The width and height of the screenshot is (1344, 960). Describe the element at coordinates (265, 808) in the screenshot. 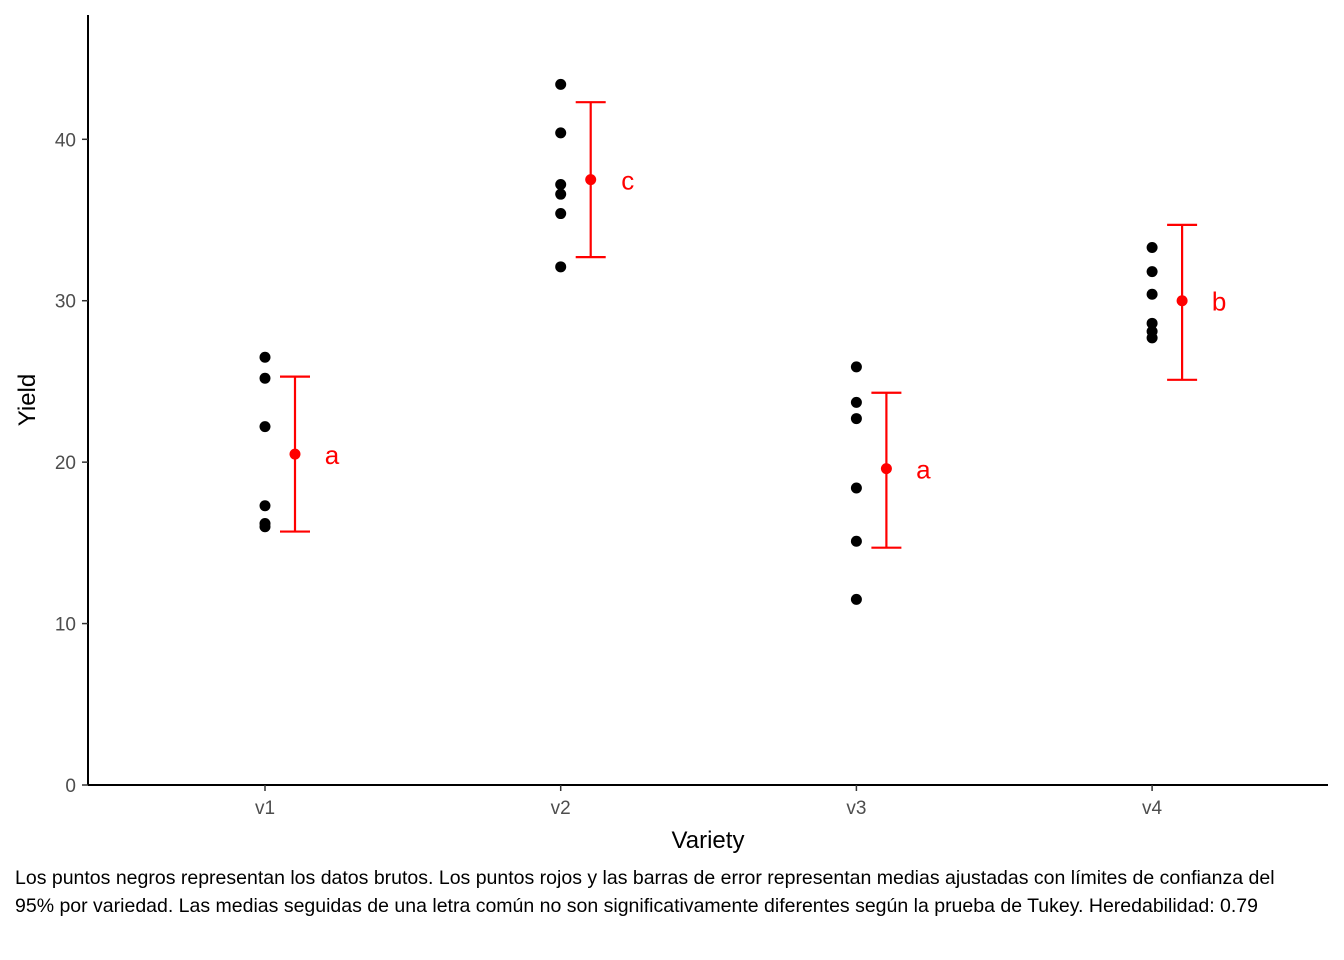

I see `x-tick-label: v1` at that location.